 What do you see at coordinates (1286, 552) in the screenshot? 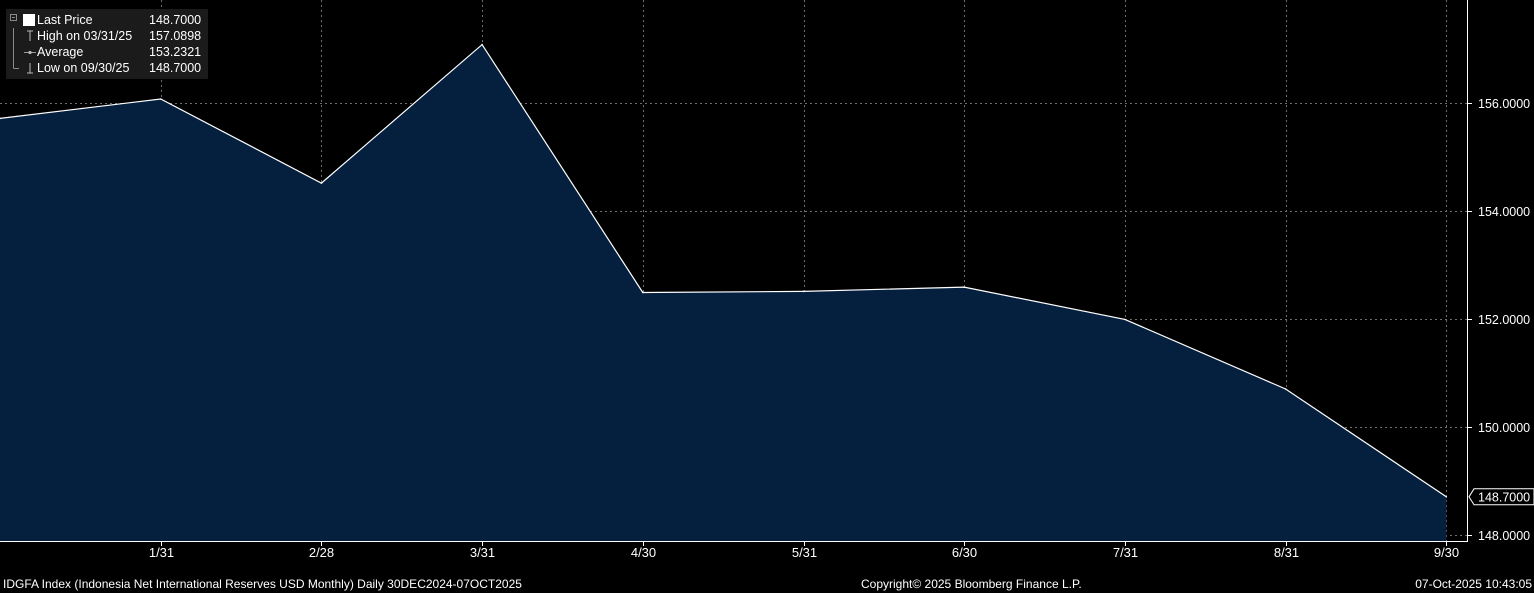
I see `x-tick-label: 8/31` at bounding box center [1286, 552].